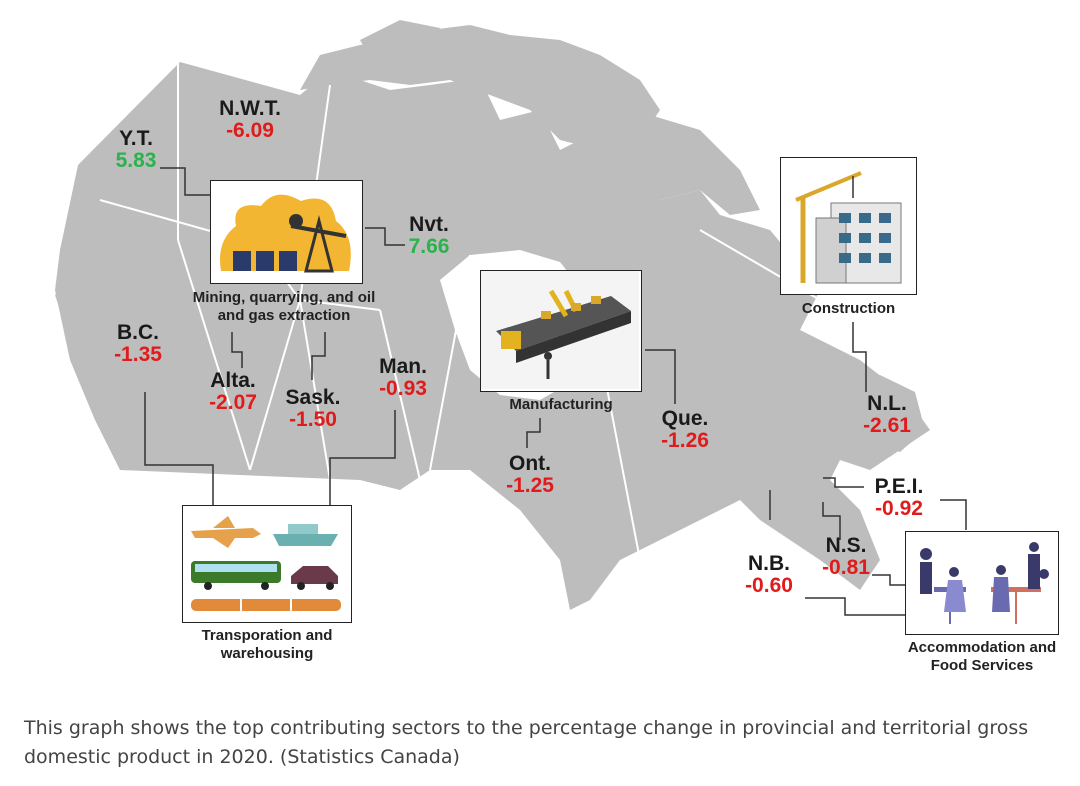 The height and width of the screenshot is (786, 1080). I want to click on nl-abbr: N.L., so click(887, 403).